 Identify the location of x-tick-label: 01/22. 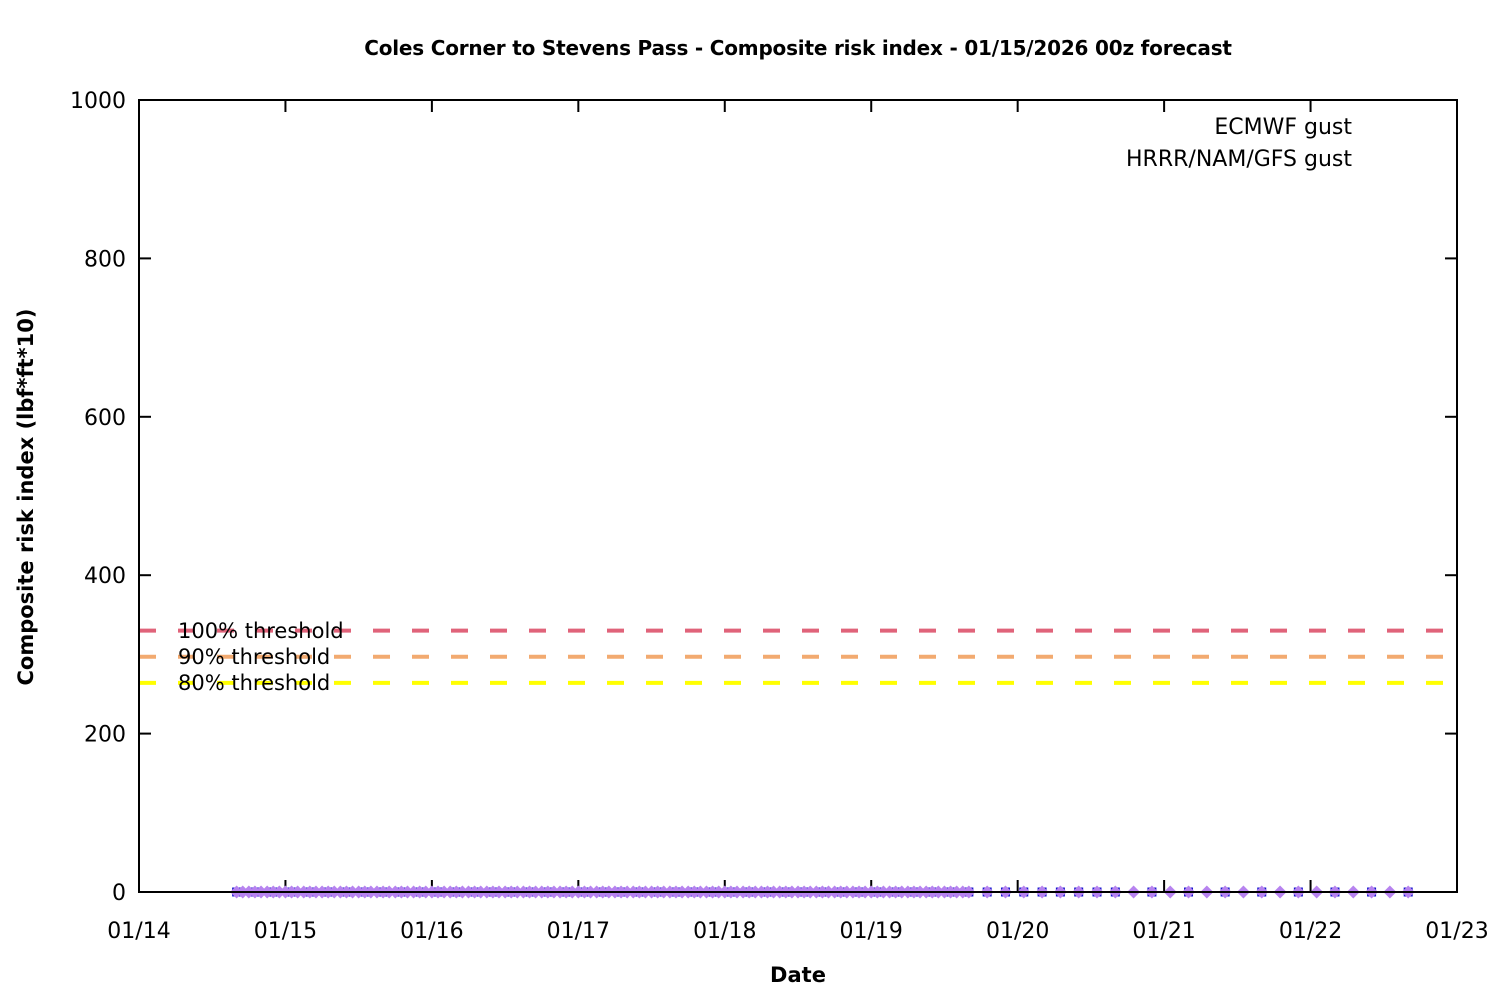
(1310, 931).